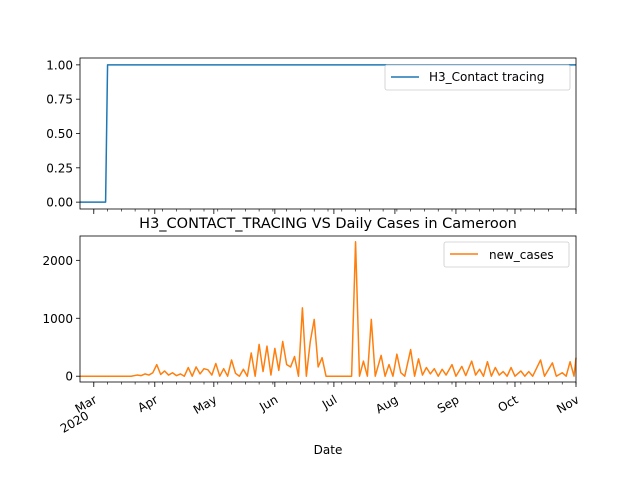 The height and width of the screenshot is (480, 640). What do you see at coordinates (59, 203) in the screenshot?
I see `top-y-tick-label: 0.00` at bounding box center [59, 203].